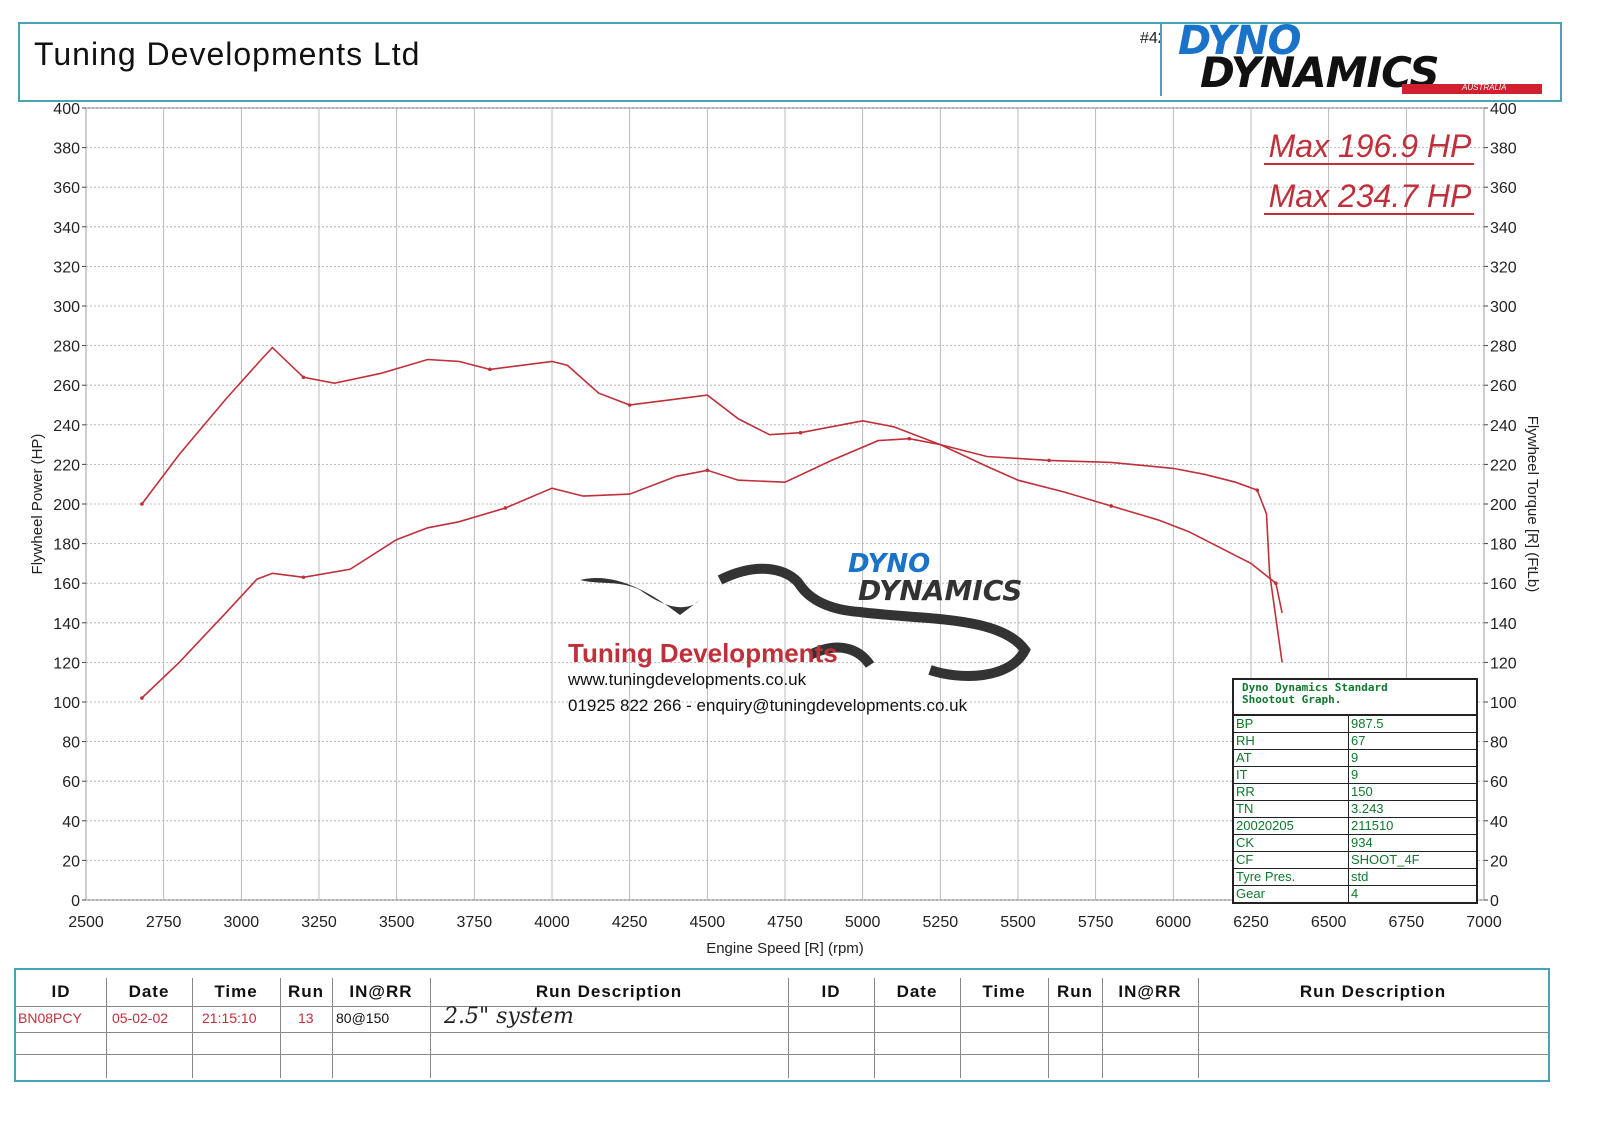  What do you see at coordinates (1018, 922) in the screenshot?
I see `x-tick-label: 5500` at bounding box center [1018, 922].